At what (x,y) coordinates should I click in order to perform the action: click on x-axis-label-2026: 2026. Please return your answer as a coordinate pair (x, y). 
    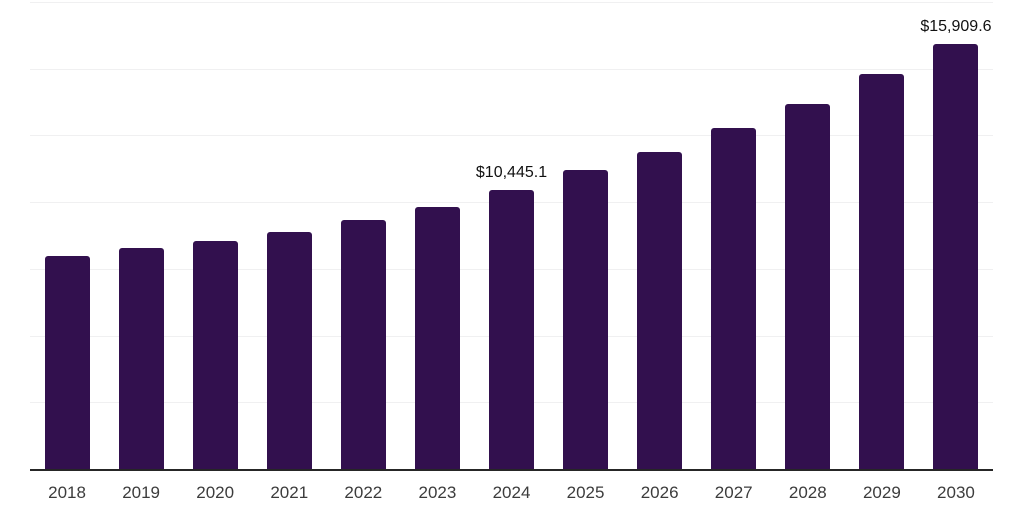
    Looking at the image, I should click on (659, 492).